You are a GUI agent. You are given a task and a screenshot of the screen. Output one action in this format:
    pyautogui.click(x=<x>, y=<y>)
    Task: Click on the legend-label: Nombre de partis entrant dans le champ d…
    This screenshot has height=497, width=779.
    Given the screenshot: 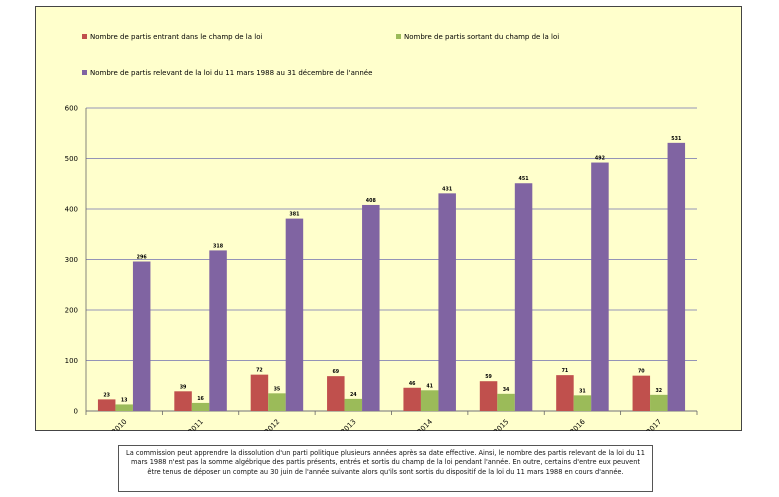 What is the action you would take?
    pyautogui.click(x=176, y=37)
    